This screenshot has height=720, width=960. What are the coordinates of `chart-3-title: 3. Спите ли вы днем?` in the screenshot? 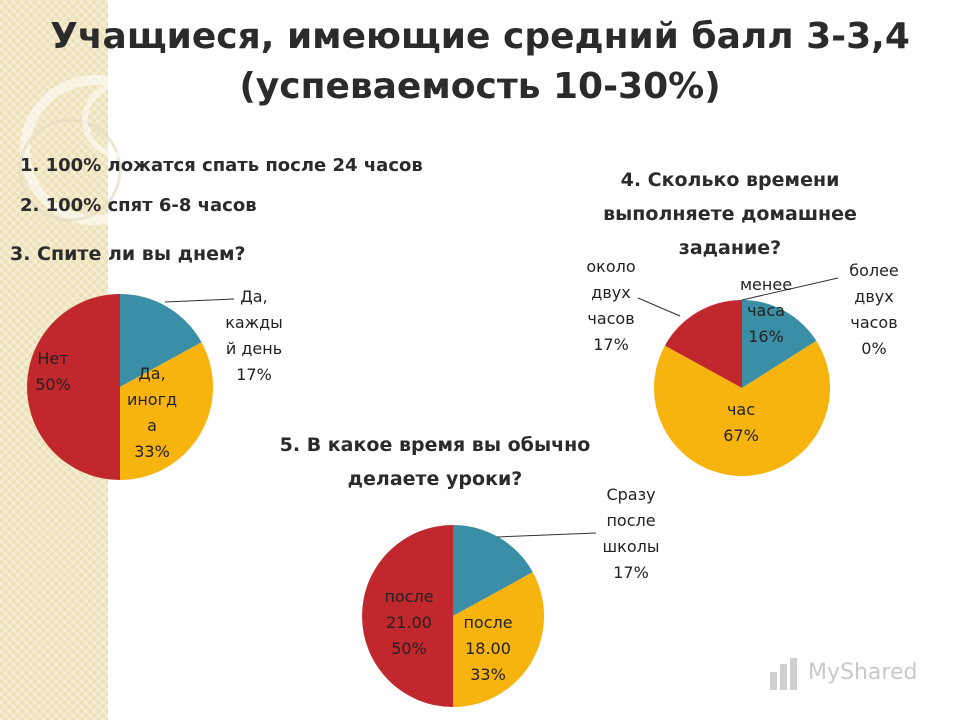 It's located at (128, 254).